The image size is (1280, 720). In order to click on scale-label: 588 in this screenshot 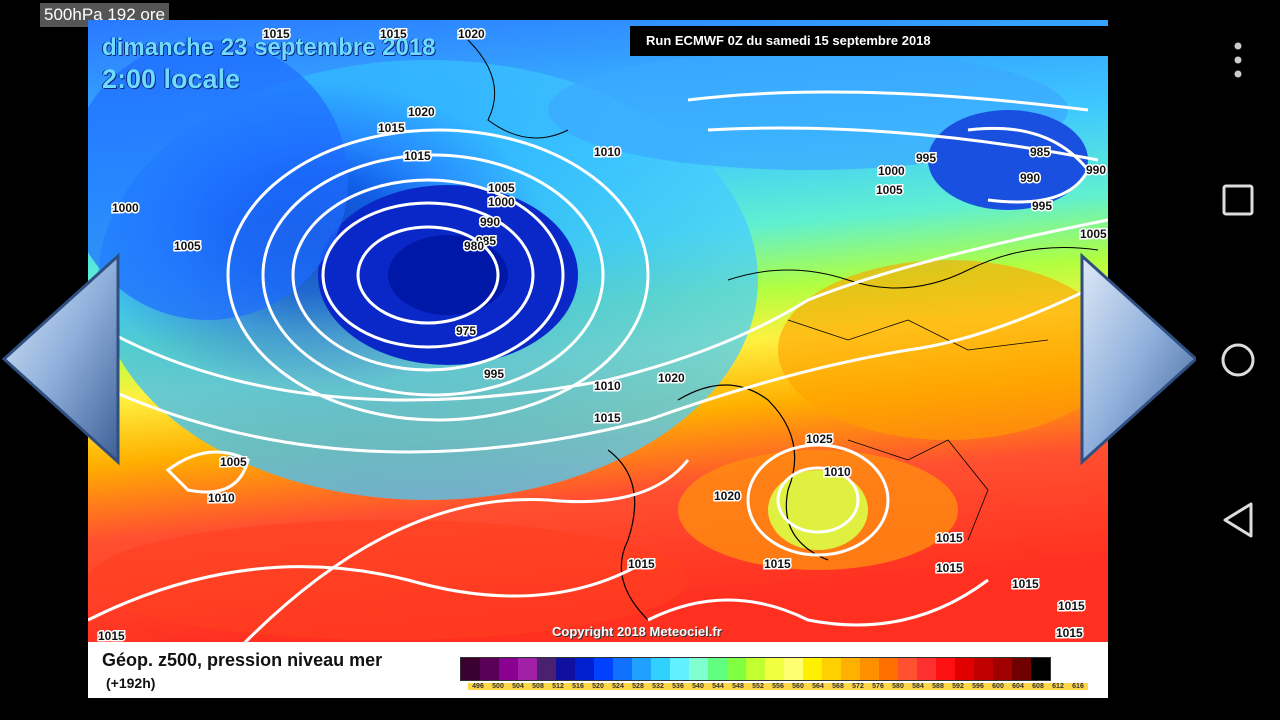, I will do `click(938, 686)`.